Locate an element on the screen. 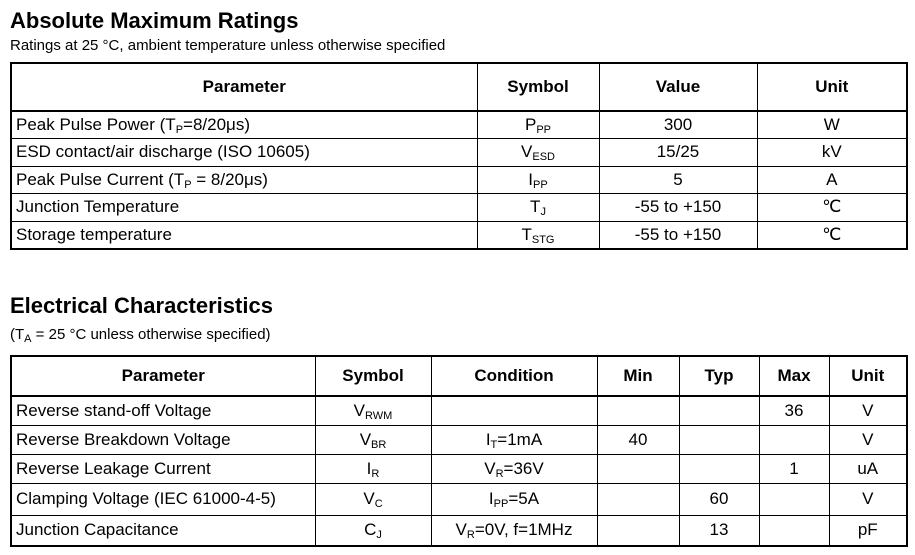 This screenshot has width=915, height=555. unit-cell: kV is located at coordinates (832, 152).